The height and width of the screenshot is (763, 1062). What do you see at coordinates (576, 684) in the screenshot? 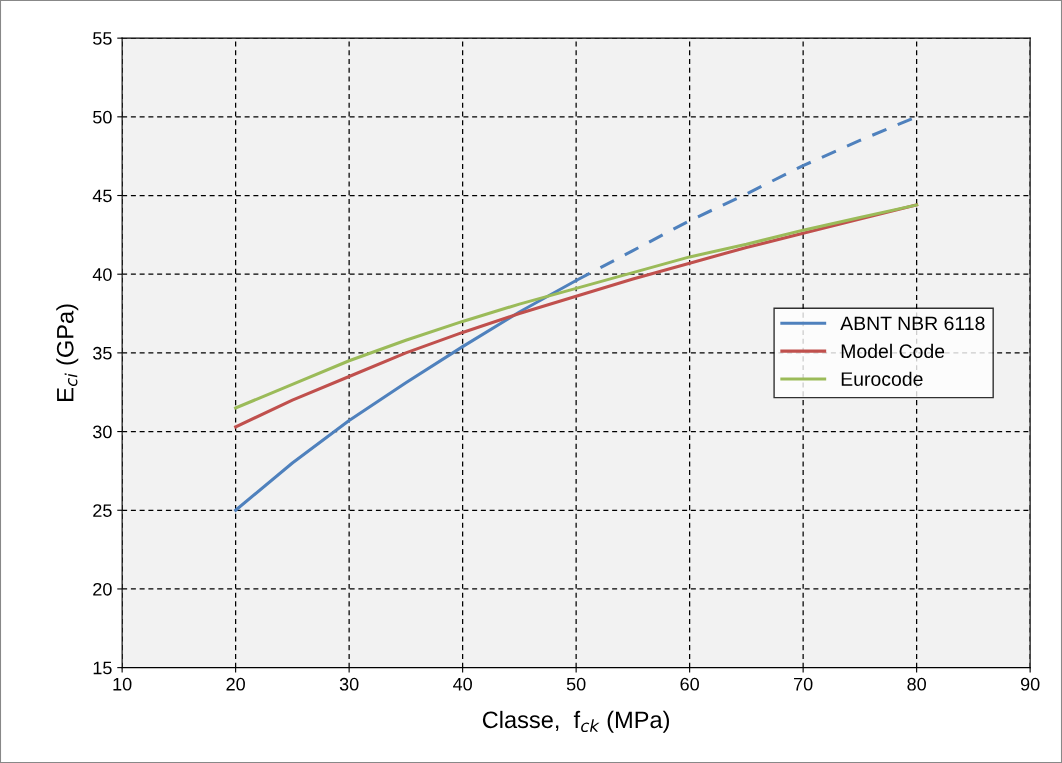
I see `x-tick-label: 50` at bounding box center [576, 684].